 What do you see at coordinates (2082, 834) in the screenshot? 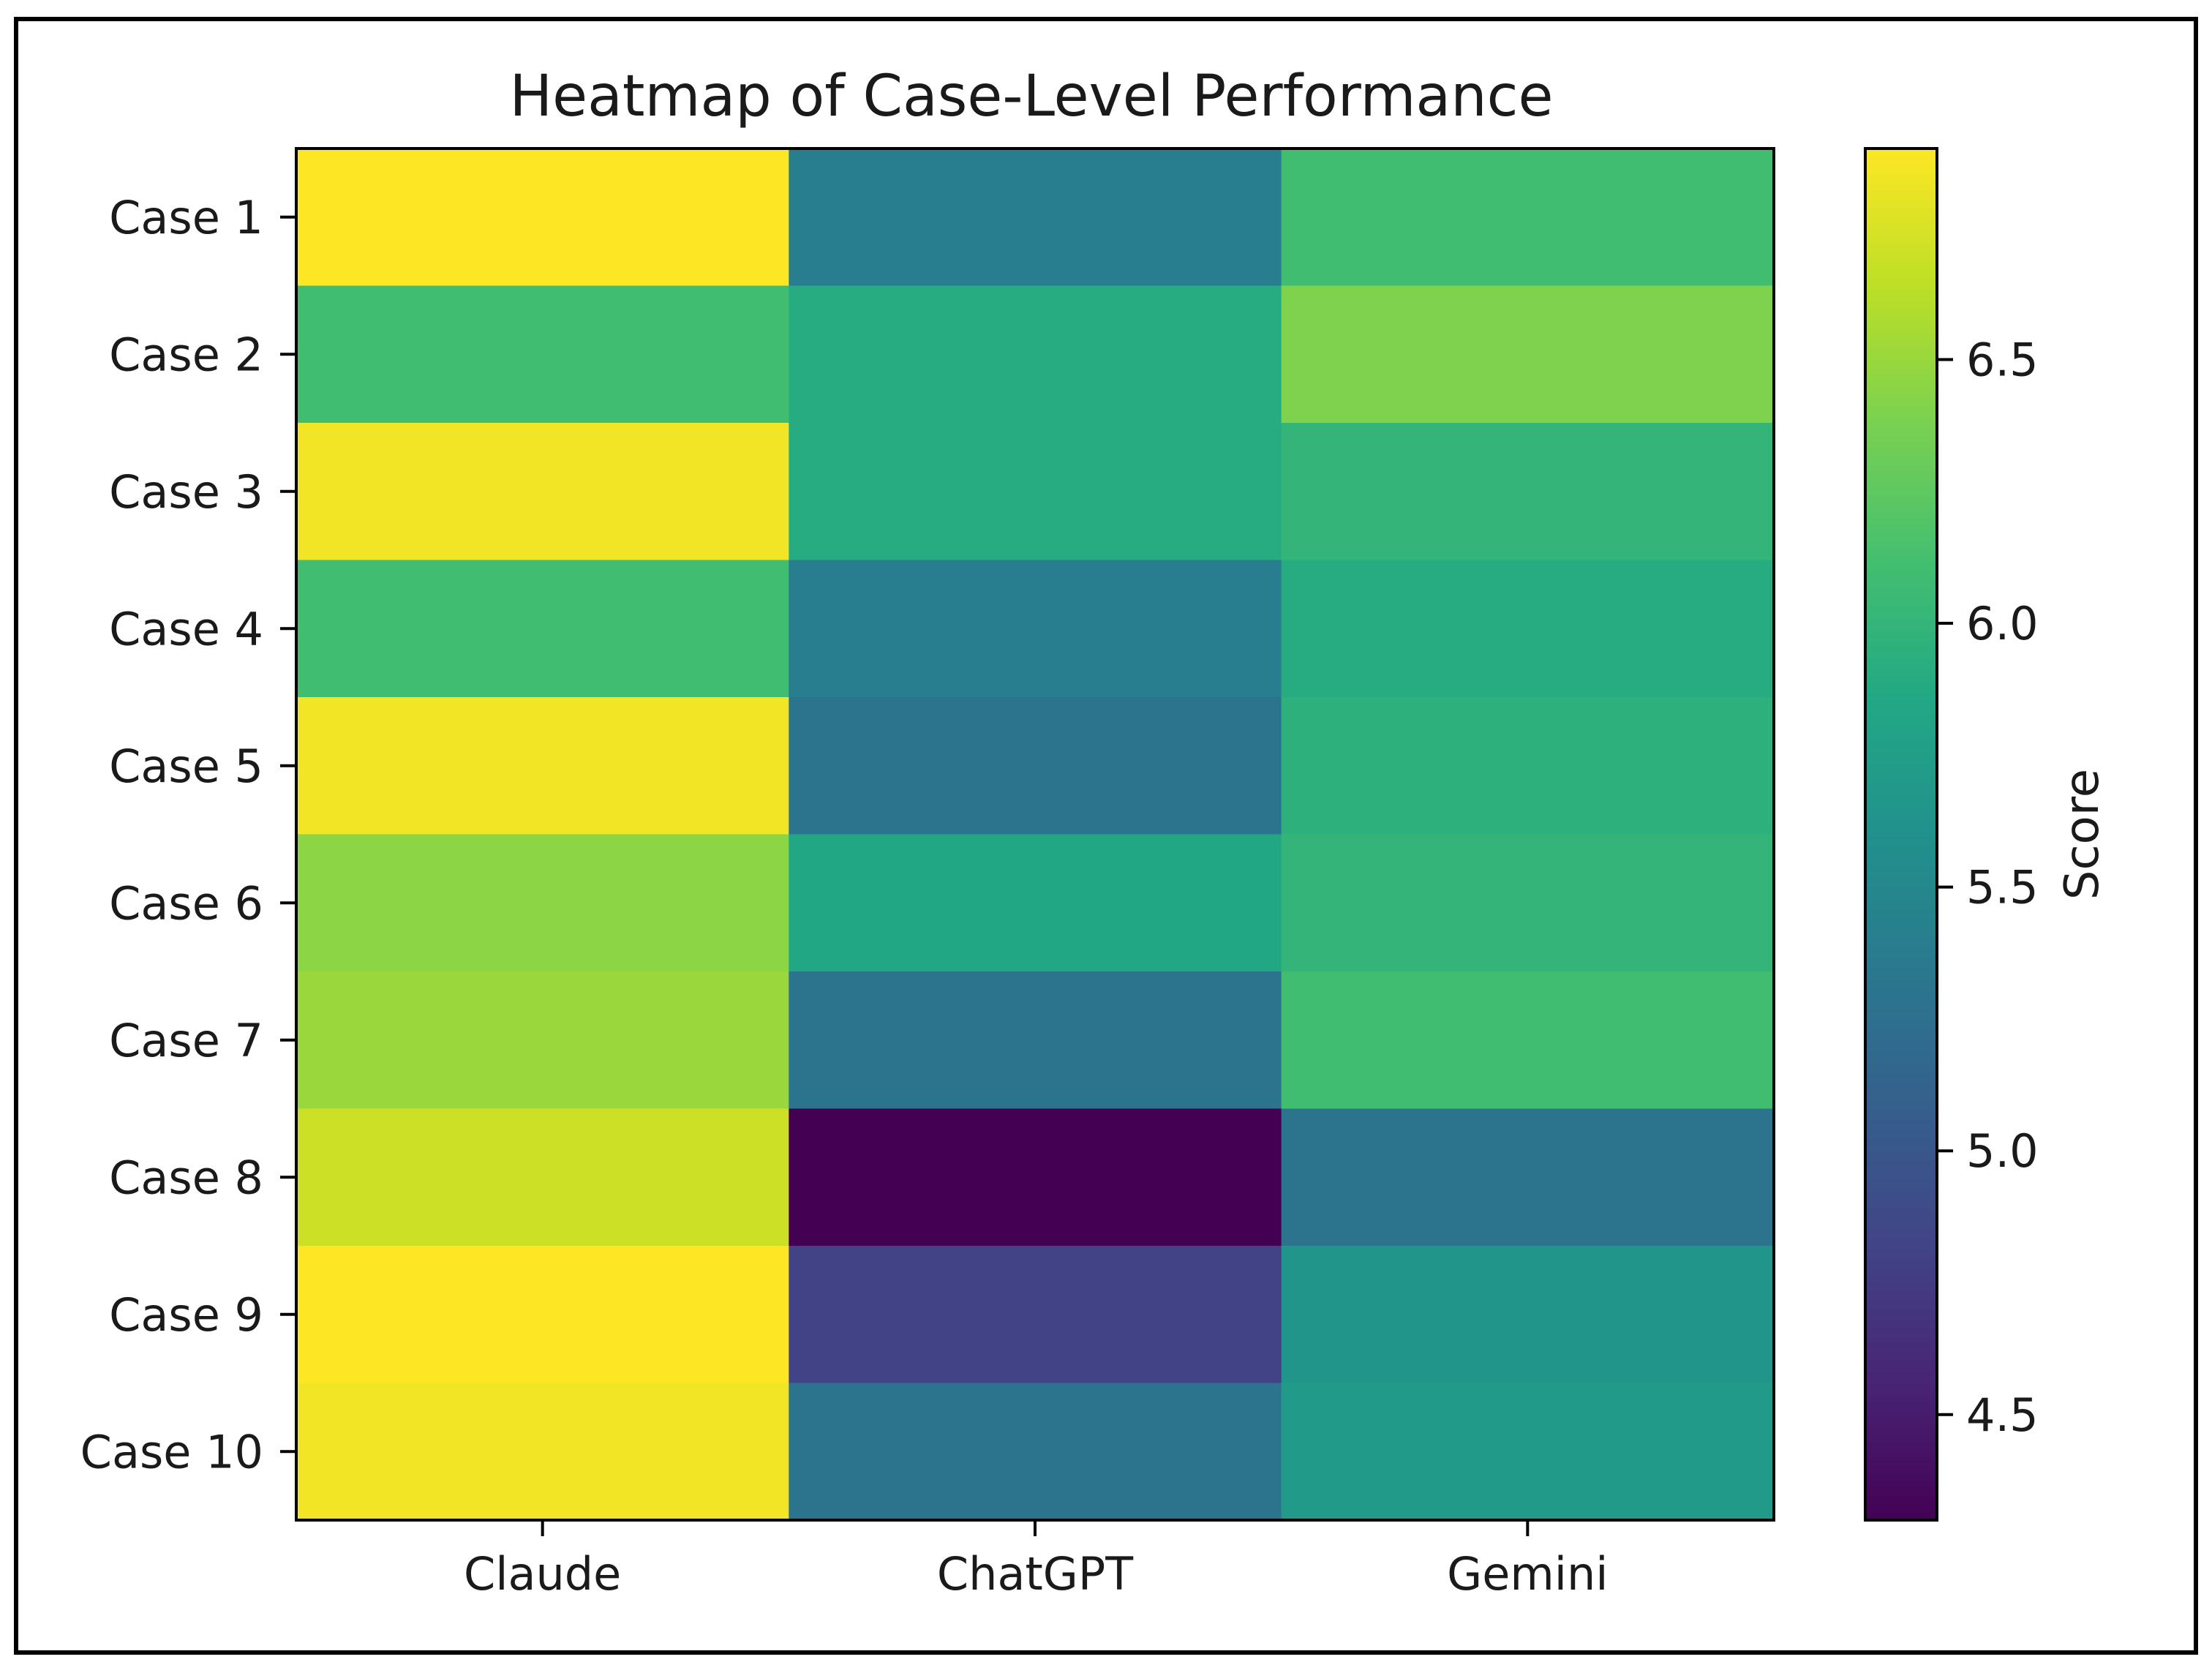
I see `colorbar-label: Score` at bounding box center [2082, 834].